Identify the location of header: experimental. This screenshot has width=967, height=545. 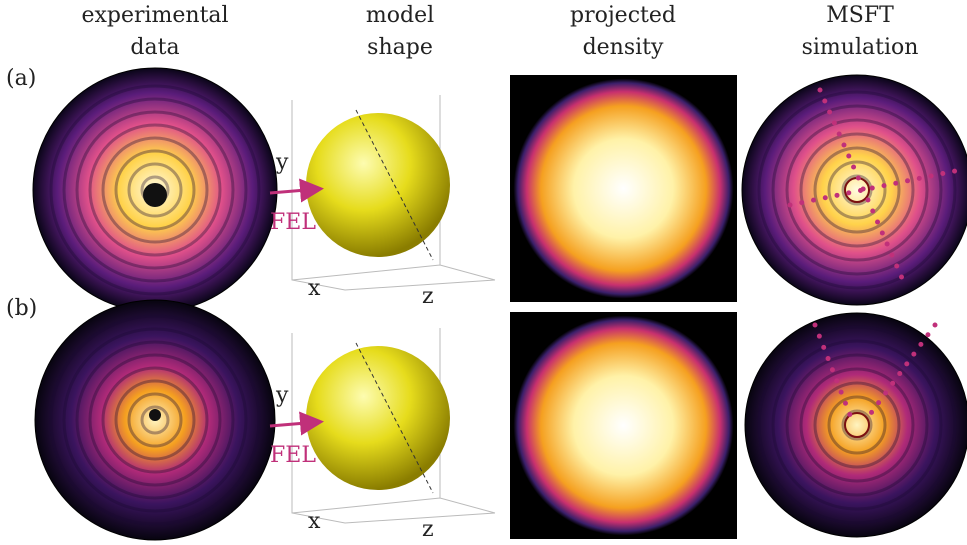
(154, 15).